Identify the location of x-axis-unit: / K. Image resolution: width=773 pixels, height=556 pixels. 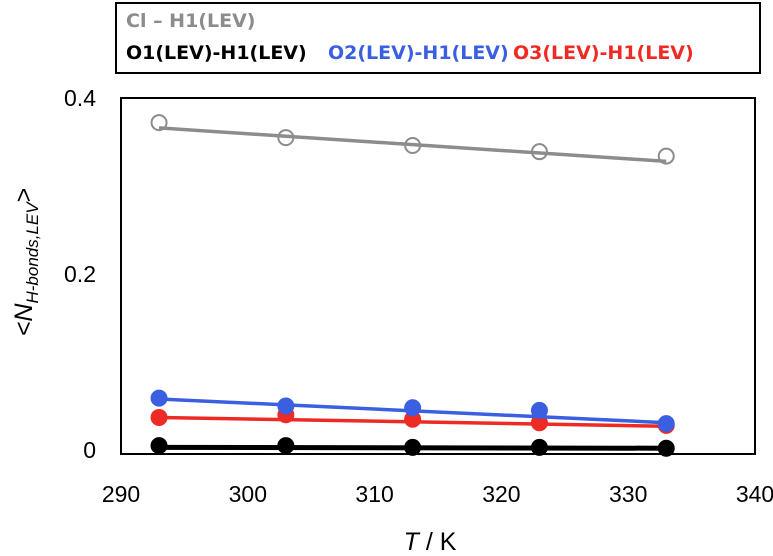
(438, 542).